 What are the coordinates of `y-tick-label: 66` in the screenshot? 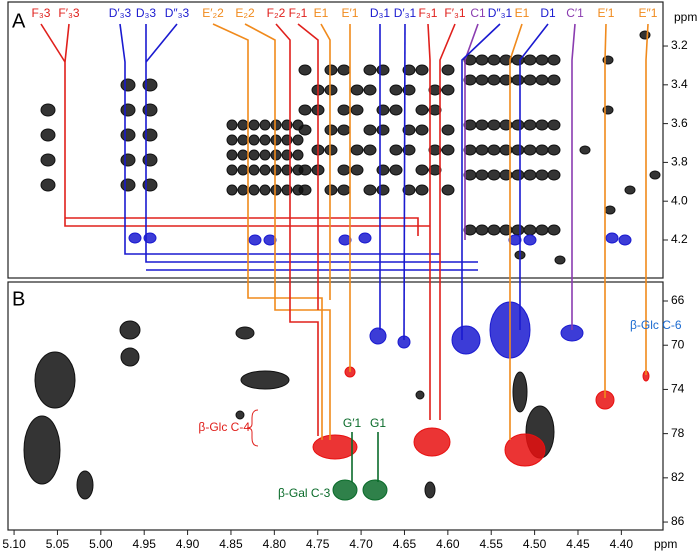 It's located at (678, 300).